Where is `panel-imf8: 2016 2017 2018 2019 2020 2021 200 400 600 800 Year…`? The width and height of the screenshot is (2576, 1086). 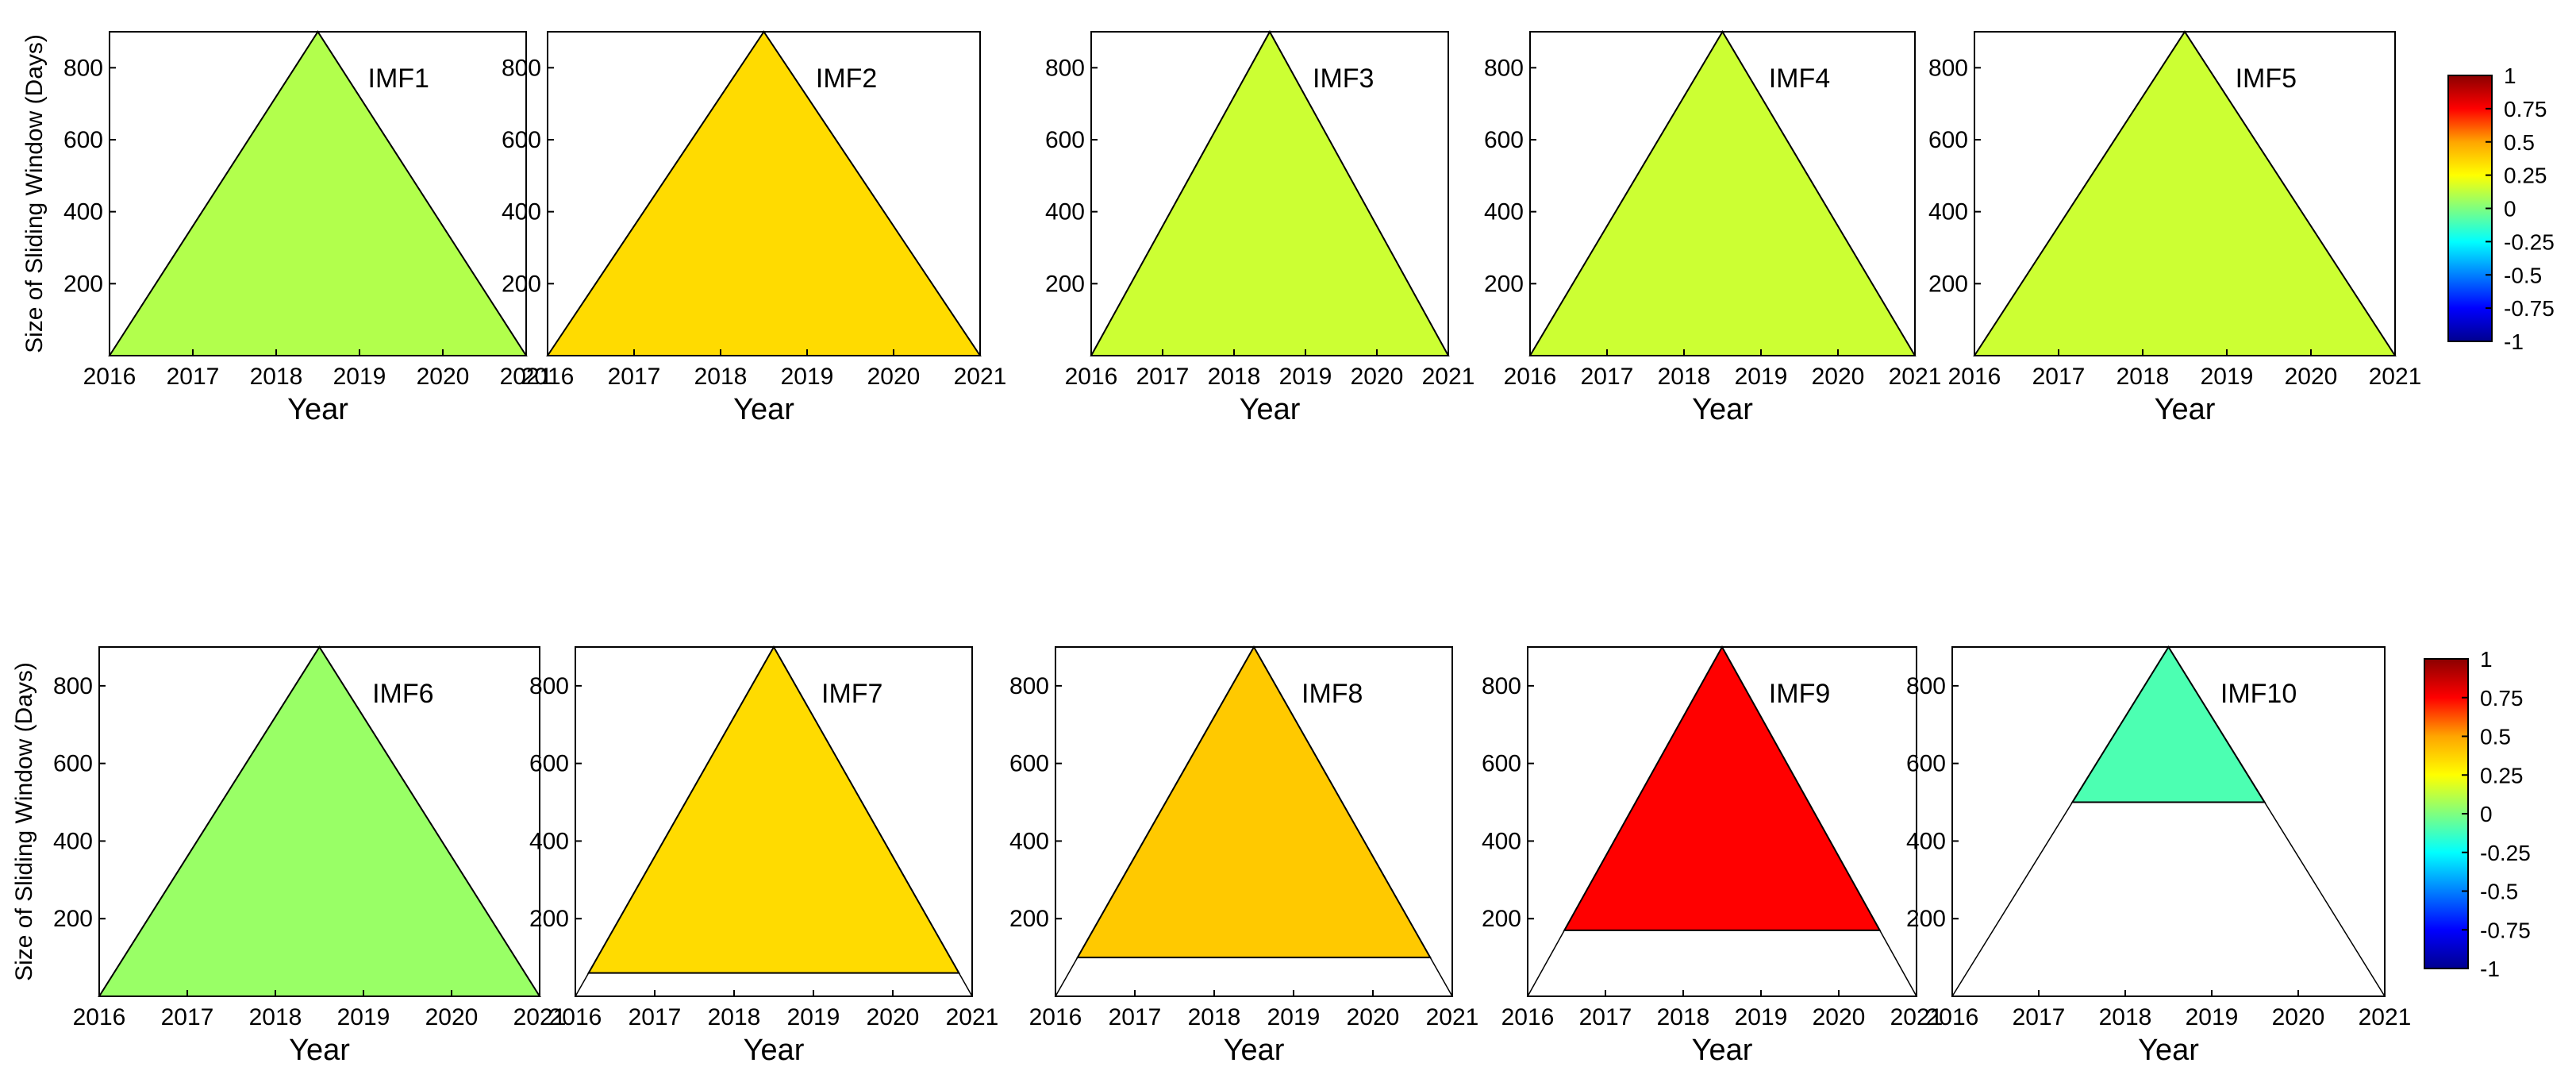 panel-imf8: 2016 2017 2018 2019 2020 2021 200 400 600 800 Year… is located at coordinates (1244, 856).